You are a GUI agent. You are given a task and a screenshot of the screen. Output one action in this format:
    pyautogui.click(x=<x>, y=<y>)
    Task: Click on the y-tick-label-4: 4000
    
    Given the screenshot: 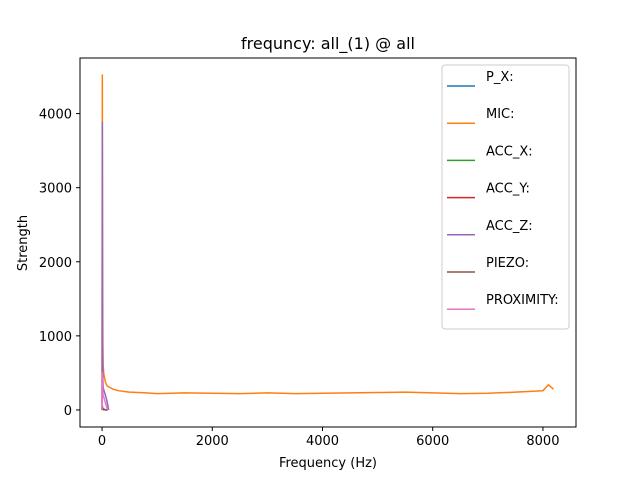 What is the action you would take?
    pyautogui.click(x=55, y=115)
    